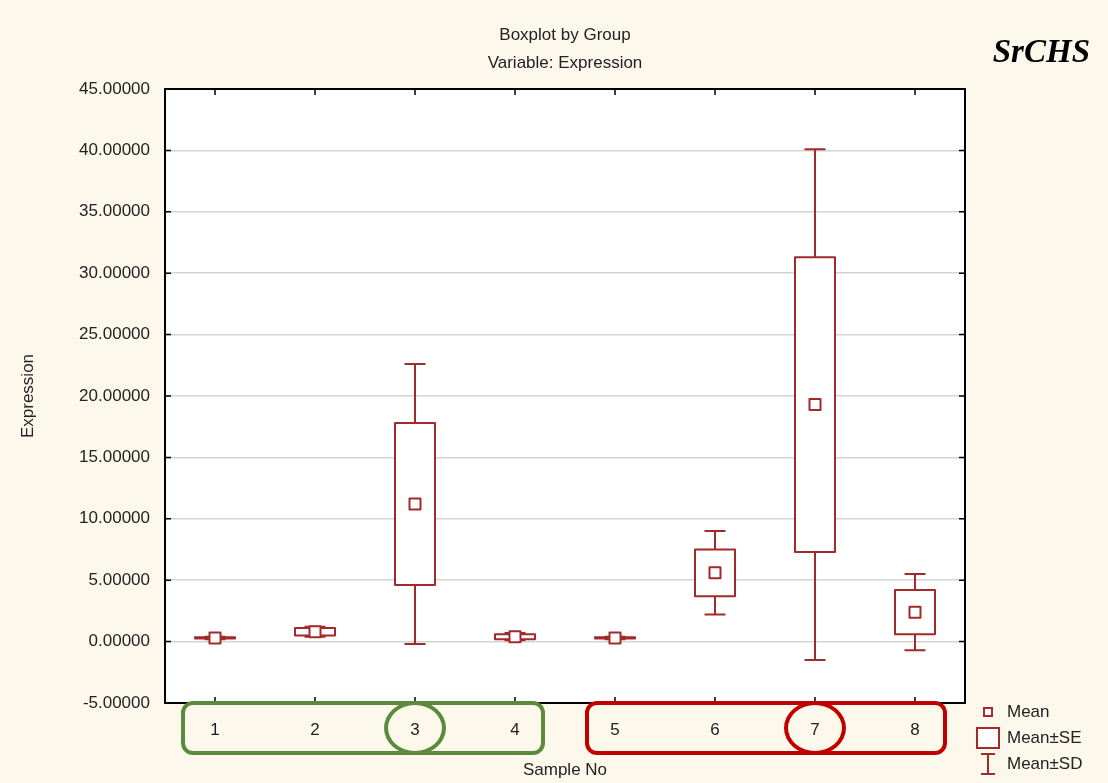 Image resolution: width=1108 pixels, height=783 pixels. What do you see at coordinates (114, 334) in the screenshot?
I see `y-tick-label: 25.00000` at bounding box center [114, 334].